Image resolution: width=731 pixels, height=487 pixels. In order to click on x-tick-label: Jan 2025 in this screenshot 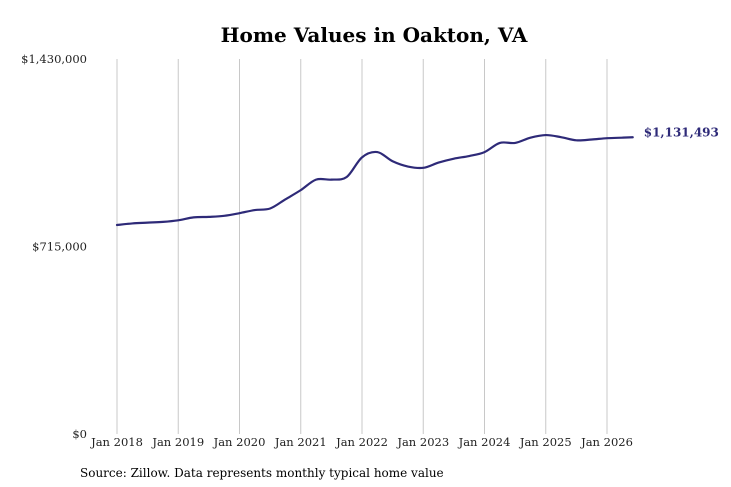, I will do `click(545, 442)`.